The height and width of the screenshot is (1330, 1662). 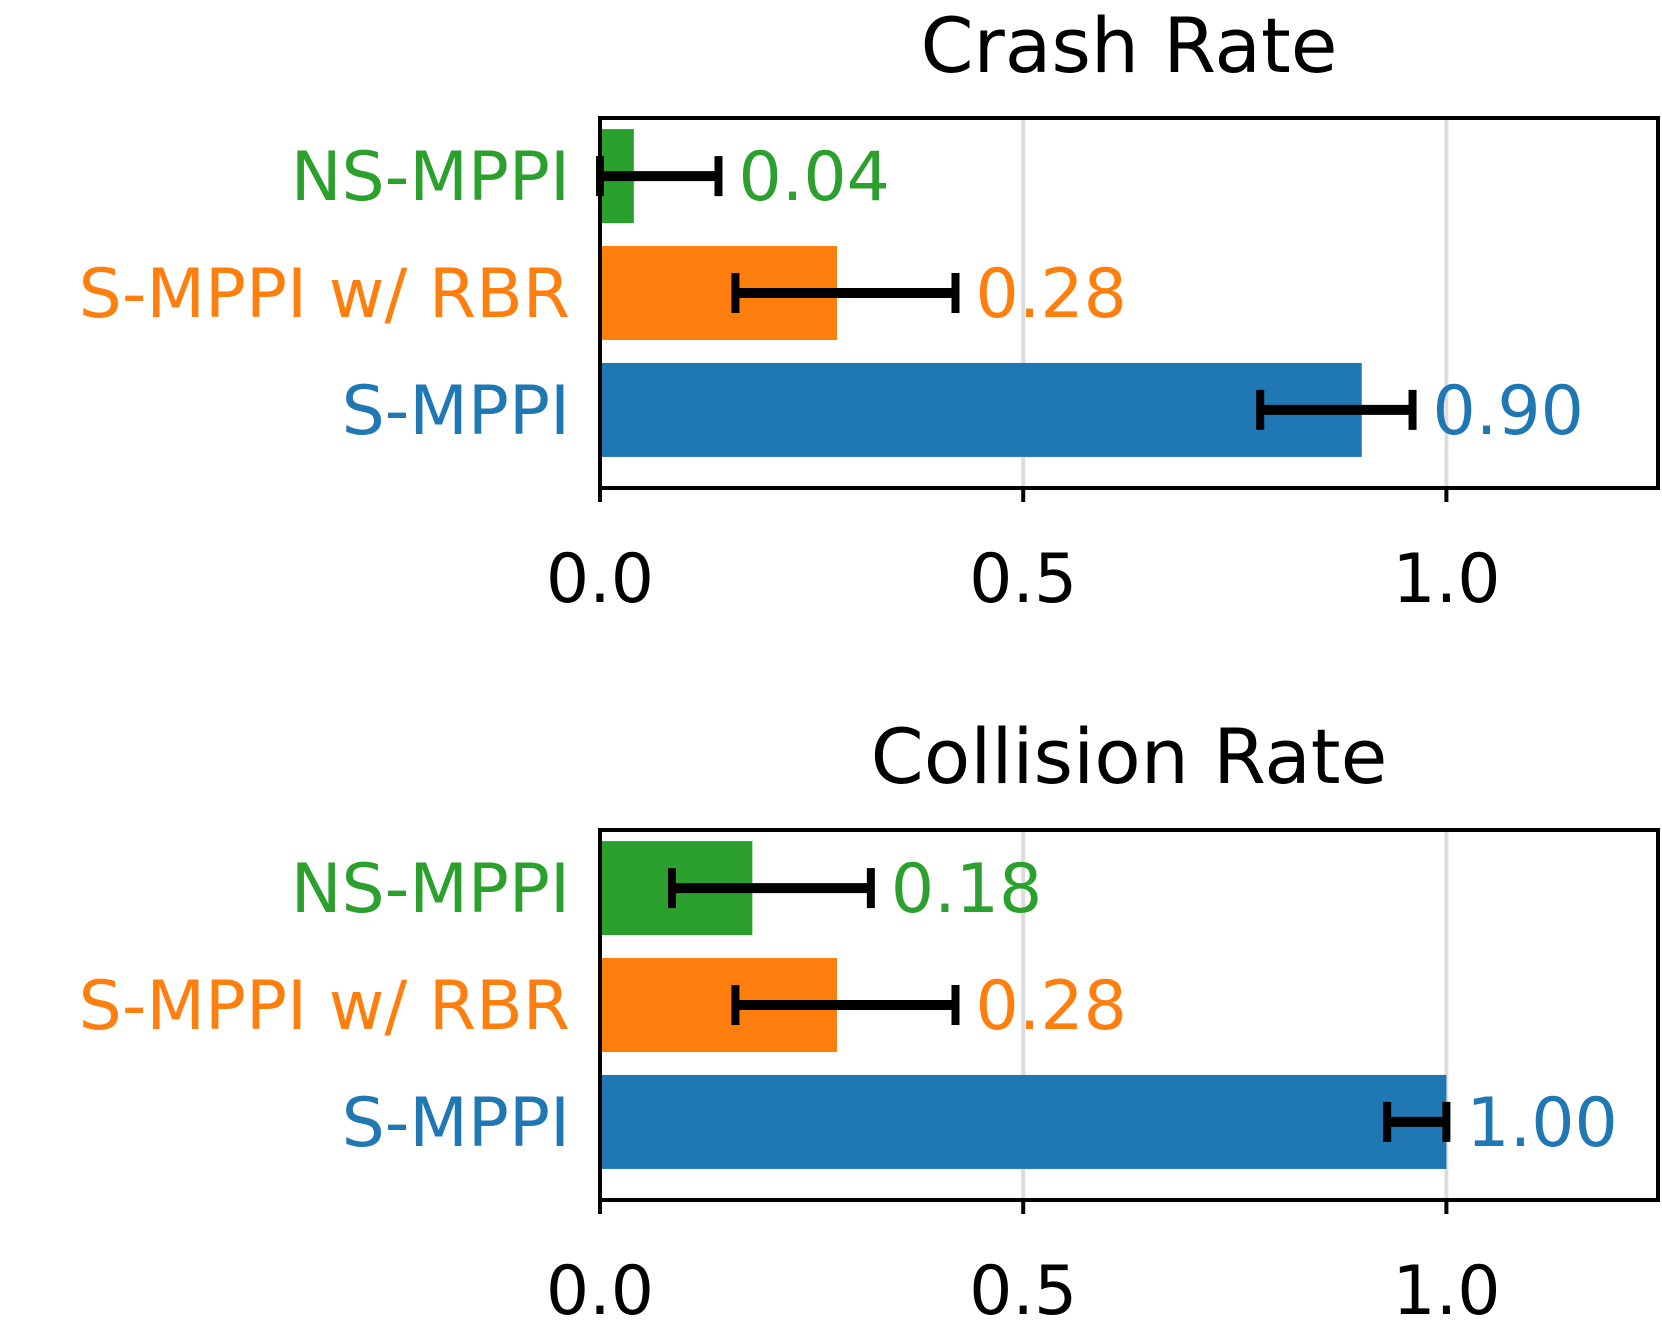 I want to click on value-label: 0.04, so click(x=813, y=177).